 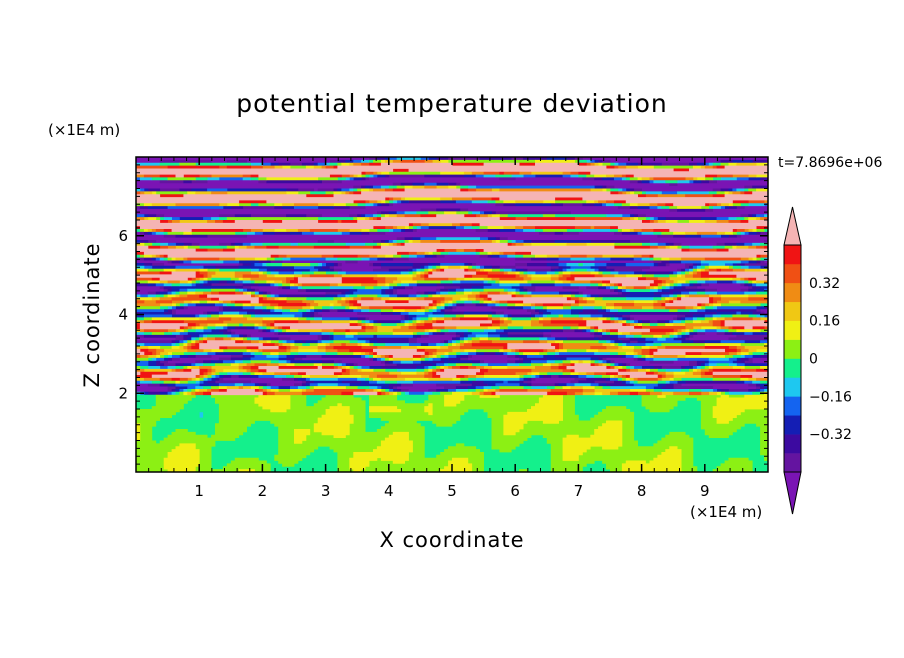 I want to click on colorbar-tick-label: −0.16, so click(x=830, y=397).